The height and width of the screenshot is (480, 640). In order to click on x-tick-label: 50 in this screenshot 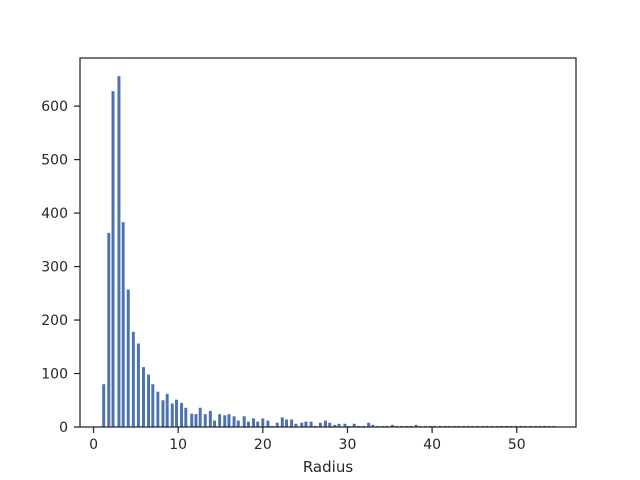, I will do `click(517, 445)`.